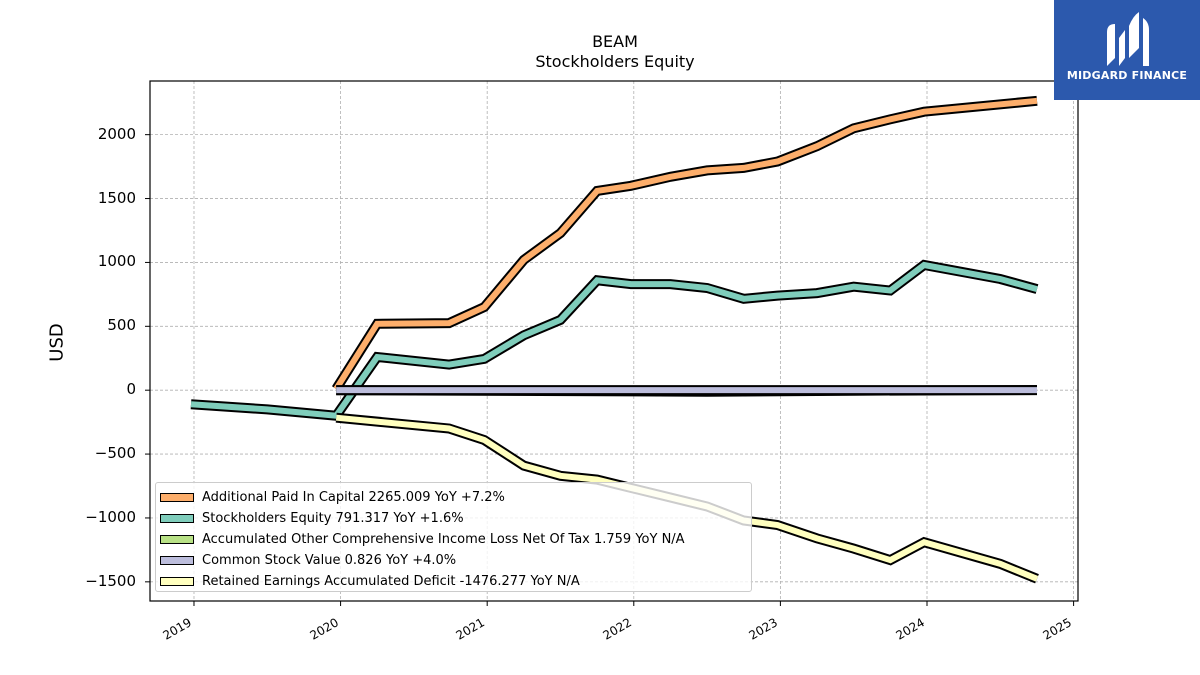  Describe the element at coordinates (329, 560) in the screenshot. I see `legend-label: Common Stock Value 0.826 YoY +4.0%` at that location.